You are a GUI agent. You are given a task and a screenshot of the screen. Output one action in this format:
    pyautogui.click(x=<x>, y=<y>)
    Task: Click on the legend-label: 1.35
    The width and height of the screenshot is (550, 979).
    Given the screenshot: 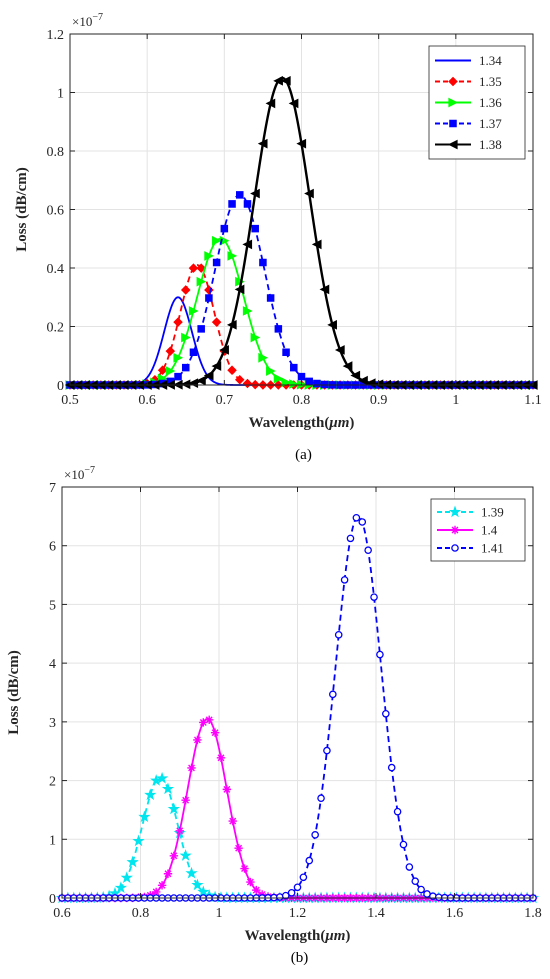 What is the action you would take?
    pyautogui.click(x=490, y=81)
    